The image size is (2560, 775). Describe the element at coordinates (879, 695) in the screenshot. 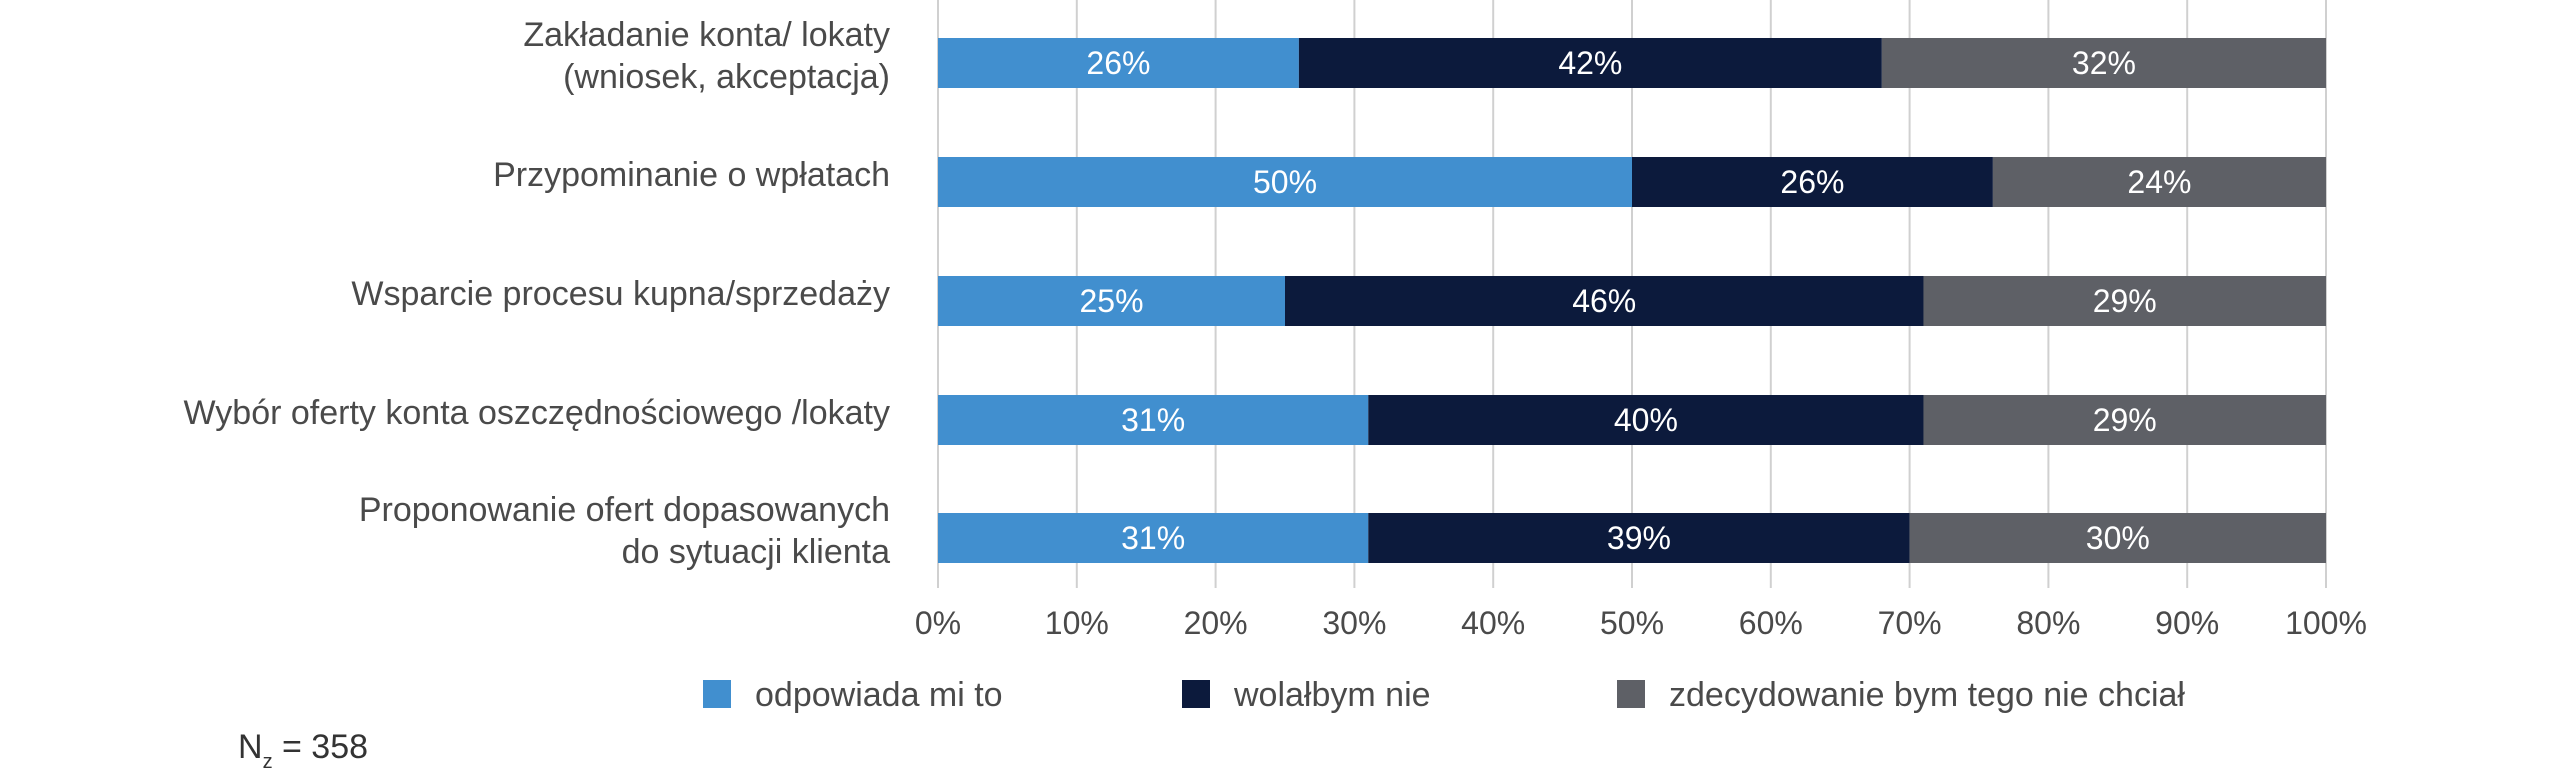

I see `legend-label: odpowiada mi to` at that location.